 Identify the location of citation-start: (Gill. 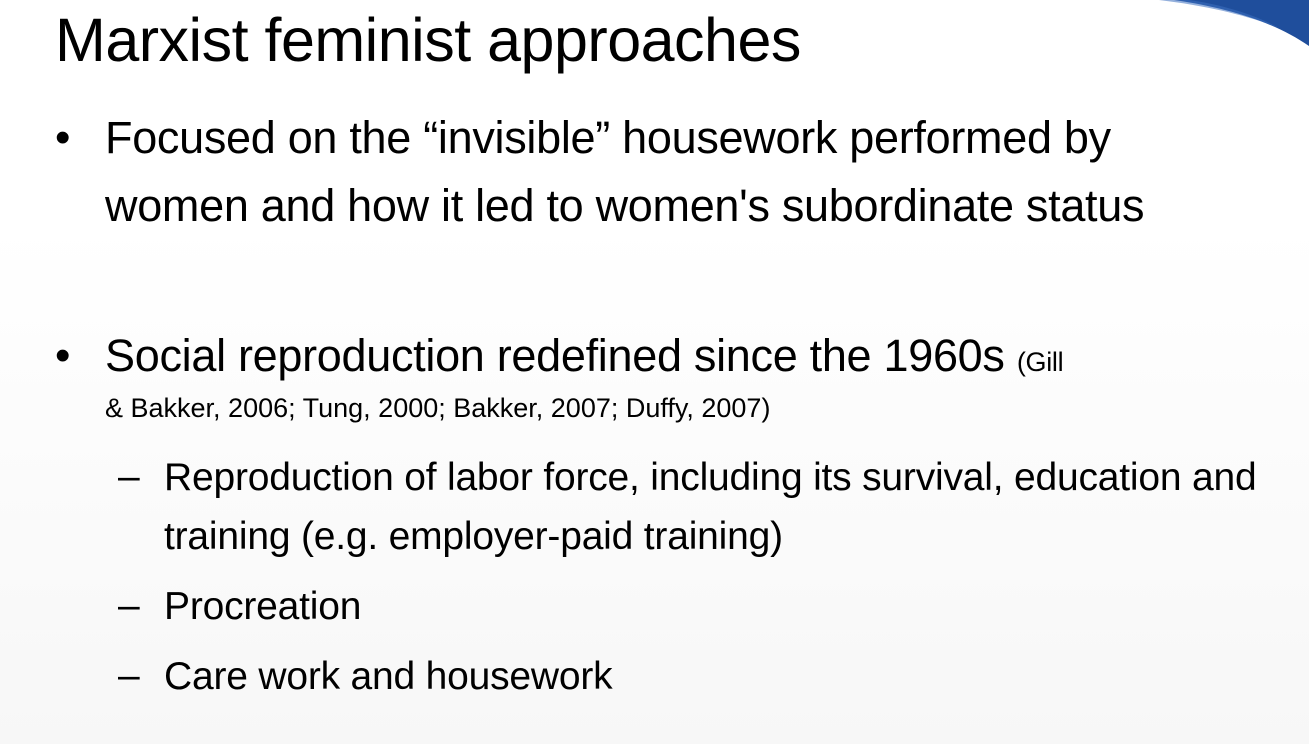
(1040, 362).